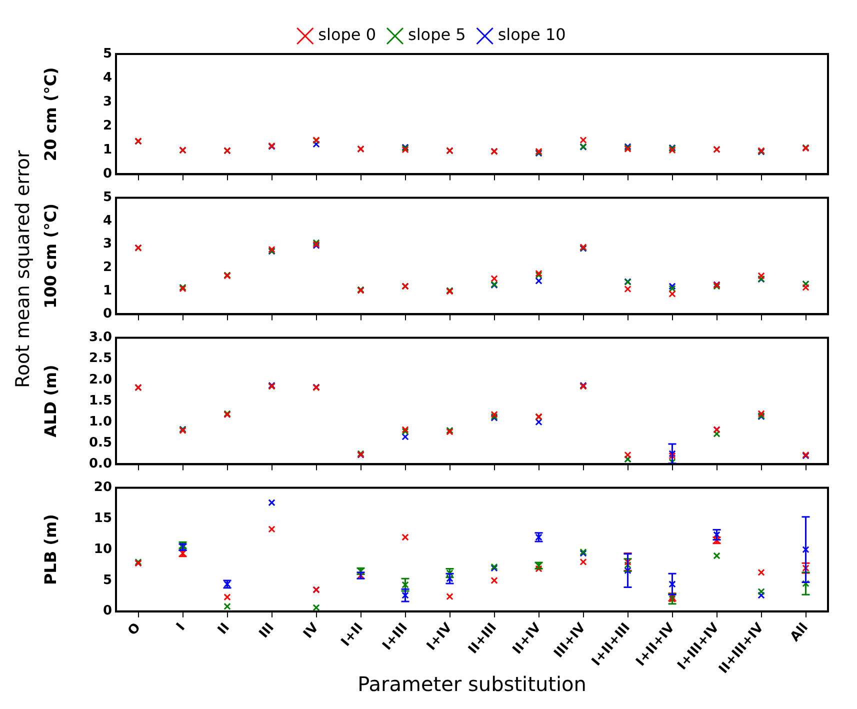 This screenshot has height=709, width=857. I want to click on legend-label: slope 0, so click(347, 34).